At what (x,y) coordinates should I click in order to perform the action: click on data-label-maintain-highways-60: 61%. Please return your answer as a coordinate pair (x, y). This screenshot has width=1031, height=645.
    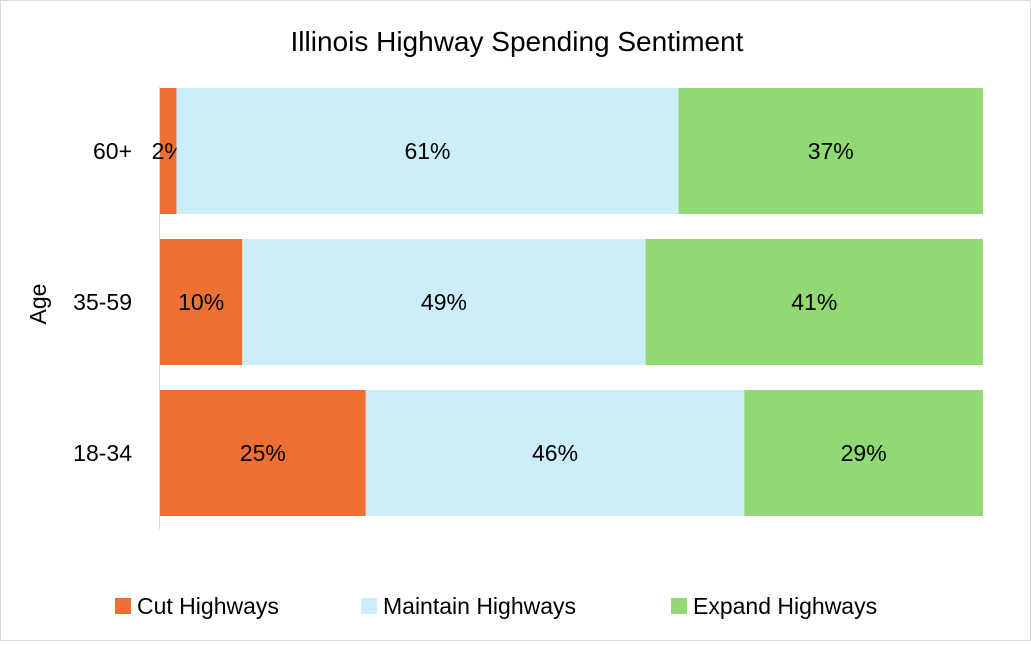
    Looking at the image, I should click on (427, 151).